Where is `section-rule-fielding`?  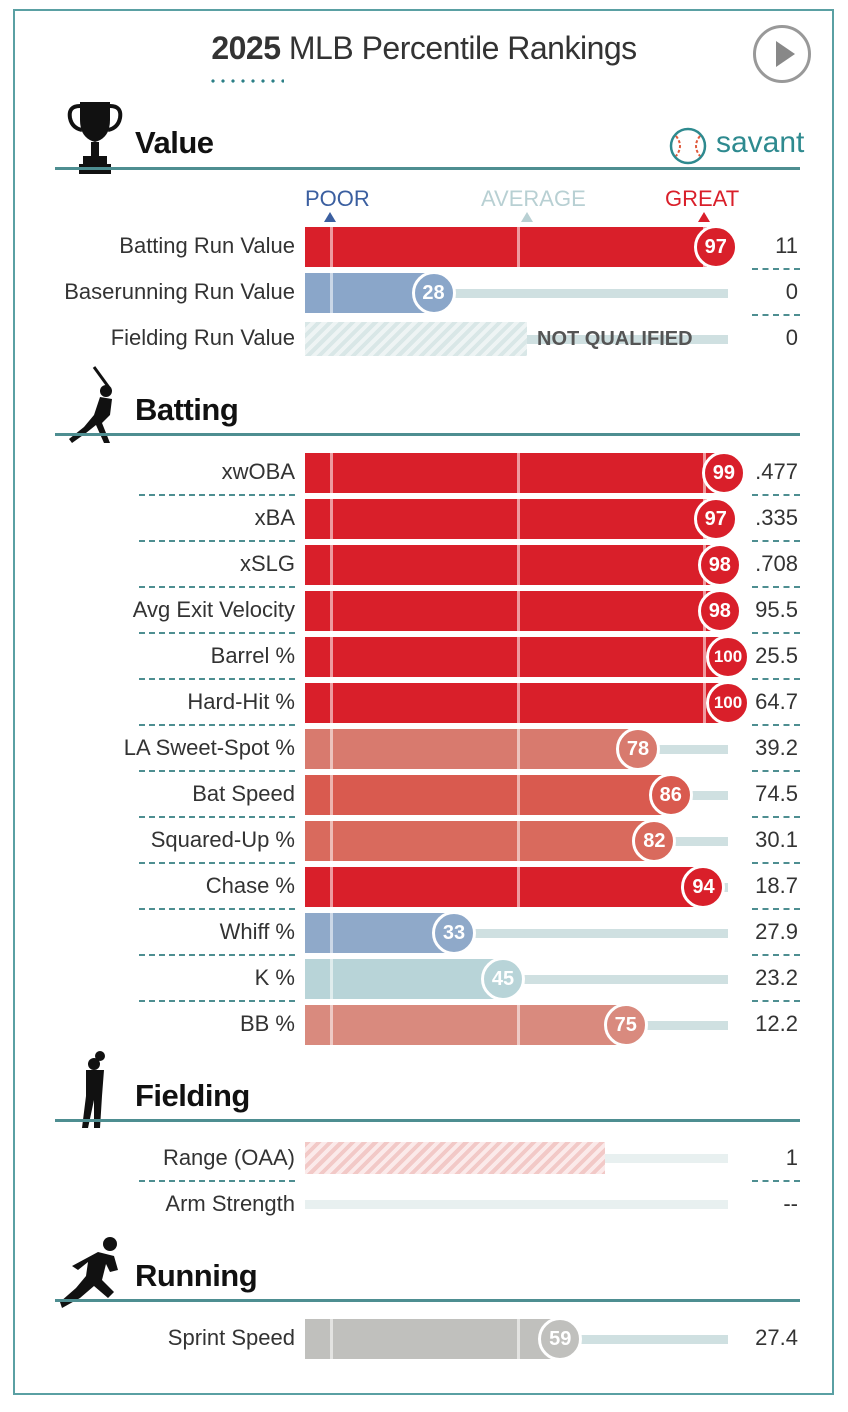 section-rule-fielding is located at coordinates (427, 1120).